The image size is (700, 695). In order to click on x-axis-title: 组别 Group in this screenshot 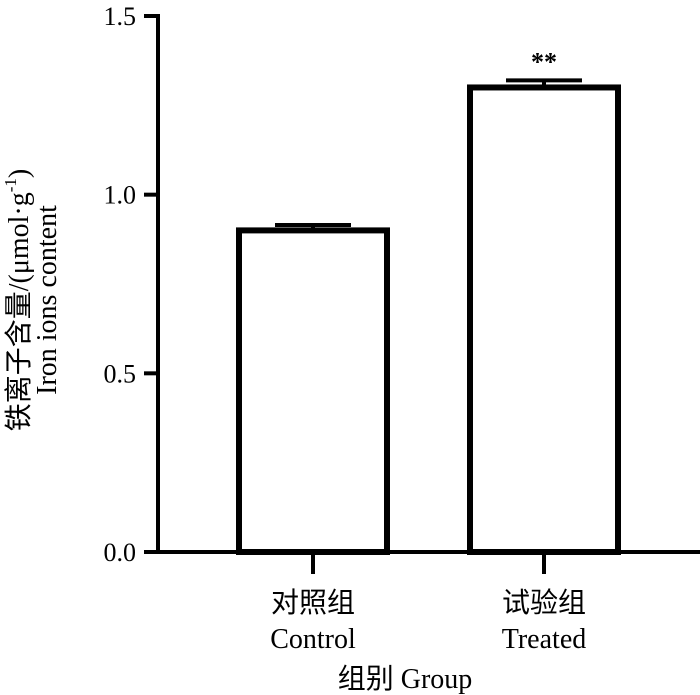, I will do `click(405, 679)`.